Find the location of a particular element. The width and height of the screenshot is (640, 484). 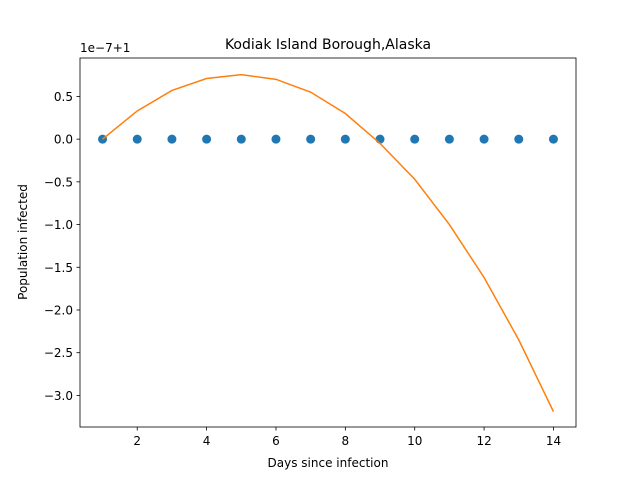

x-tick-label: 14 is located at coordinates (553, 441).